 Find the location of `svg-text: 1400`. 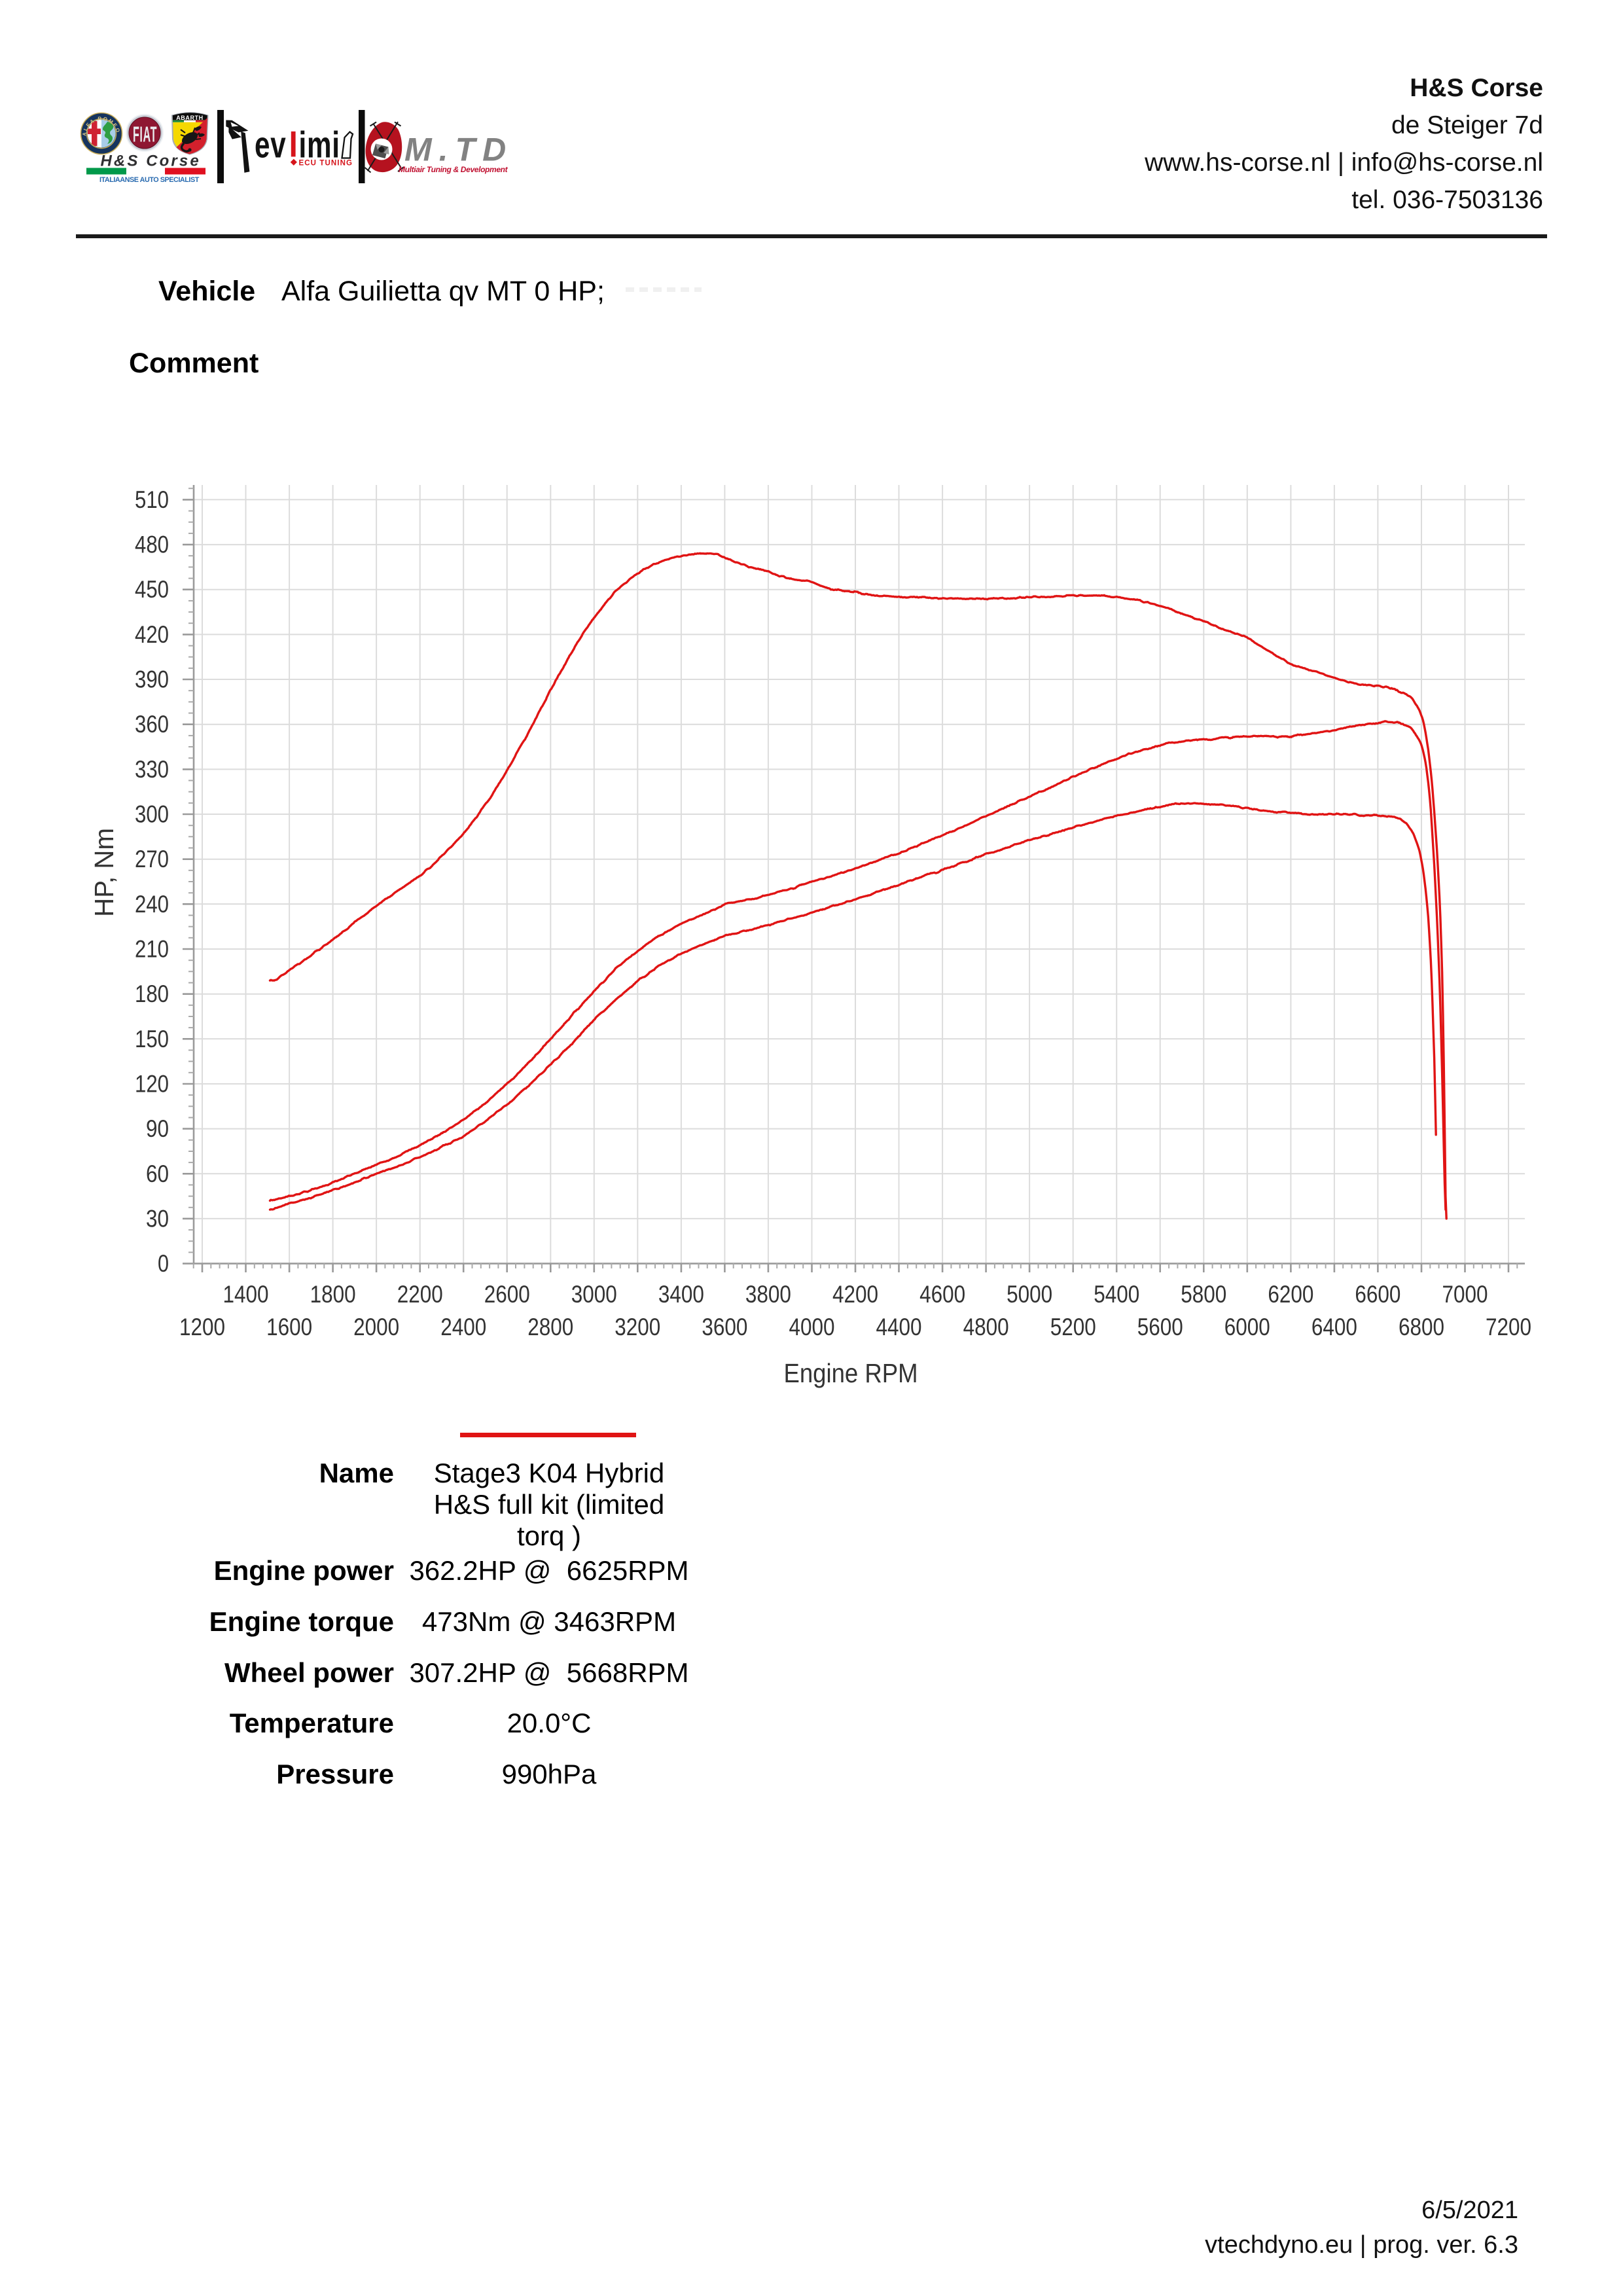

svg-text: 1400 is located at coordinates (246, 1294).